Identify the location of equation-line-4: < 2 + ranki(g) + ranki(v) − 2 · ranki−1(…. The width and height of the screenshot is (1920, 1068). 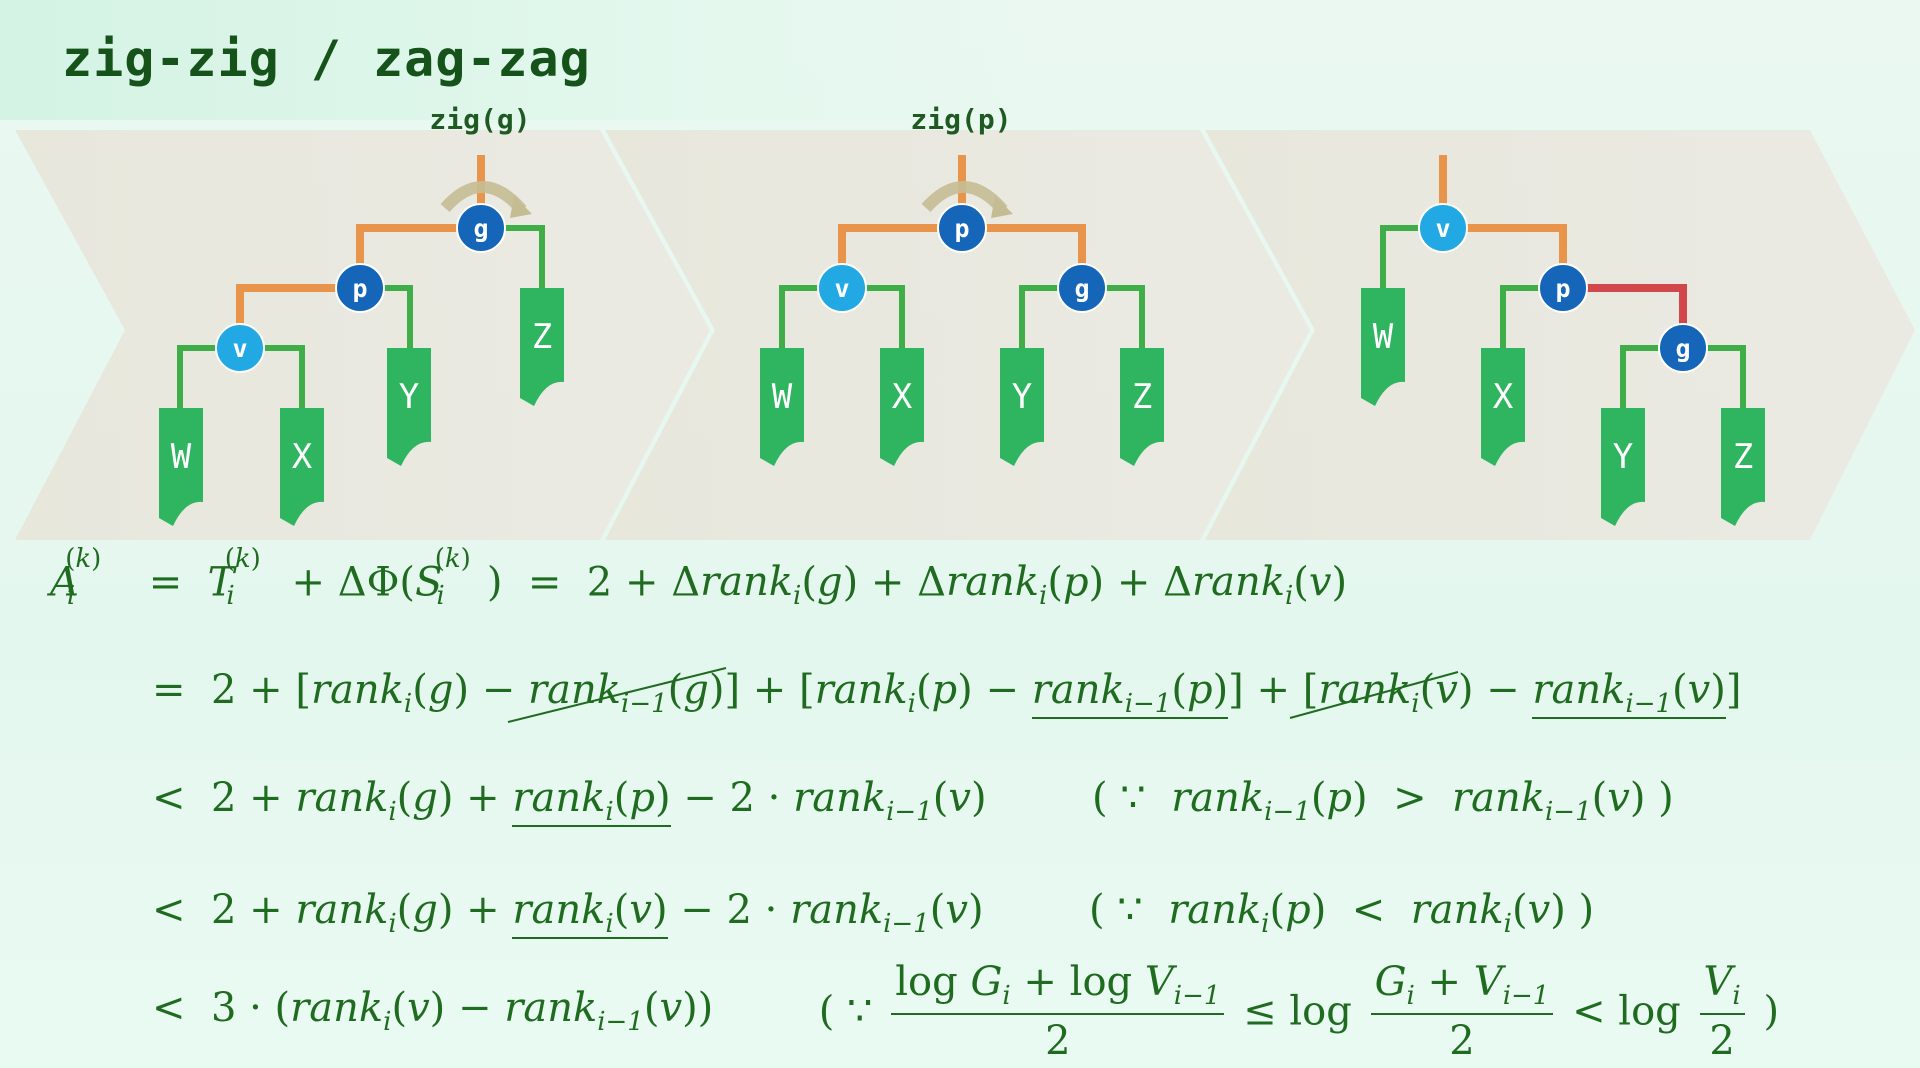
(873, 913).